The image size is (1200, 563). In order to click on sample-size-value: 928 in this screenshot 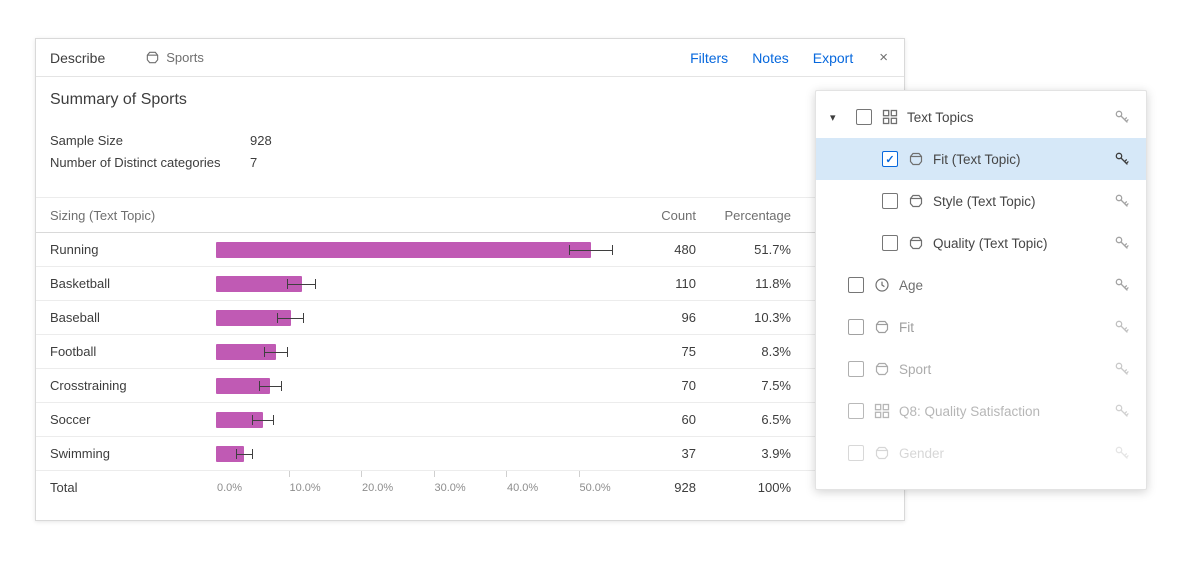, I will do `click(261, 140)`.